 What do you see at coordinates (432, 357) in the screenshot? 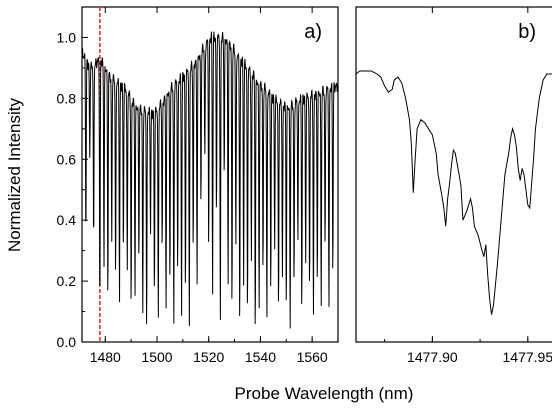
I see `x-tick-label: 1477.90` at bounding box center [432, 357].